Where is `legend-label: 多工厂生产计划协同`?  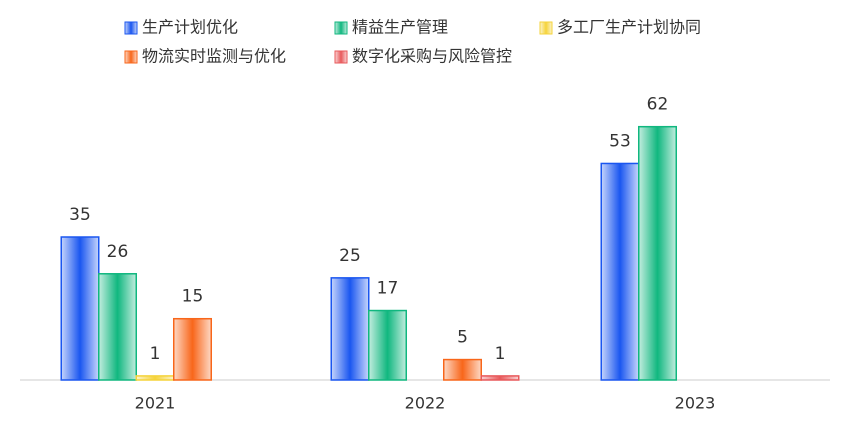 legend-label: 多工厂生产计划协同 is located at coordinates (629, 27).